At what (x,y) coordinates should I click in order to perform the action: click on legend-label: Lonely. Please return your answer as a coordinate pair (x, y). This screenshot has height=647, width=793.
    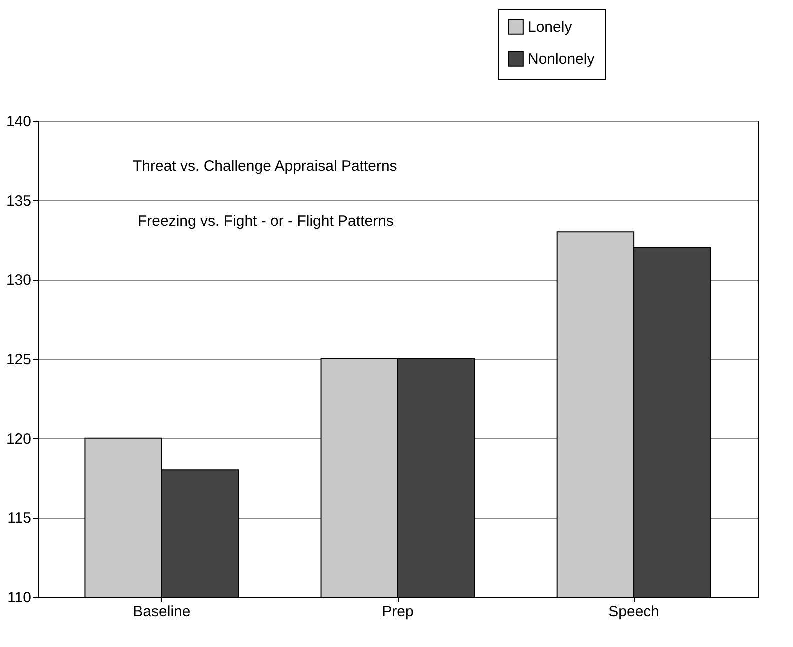
    Looking at the image, I should click on (550, 27).